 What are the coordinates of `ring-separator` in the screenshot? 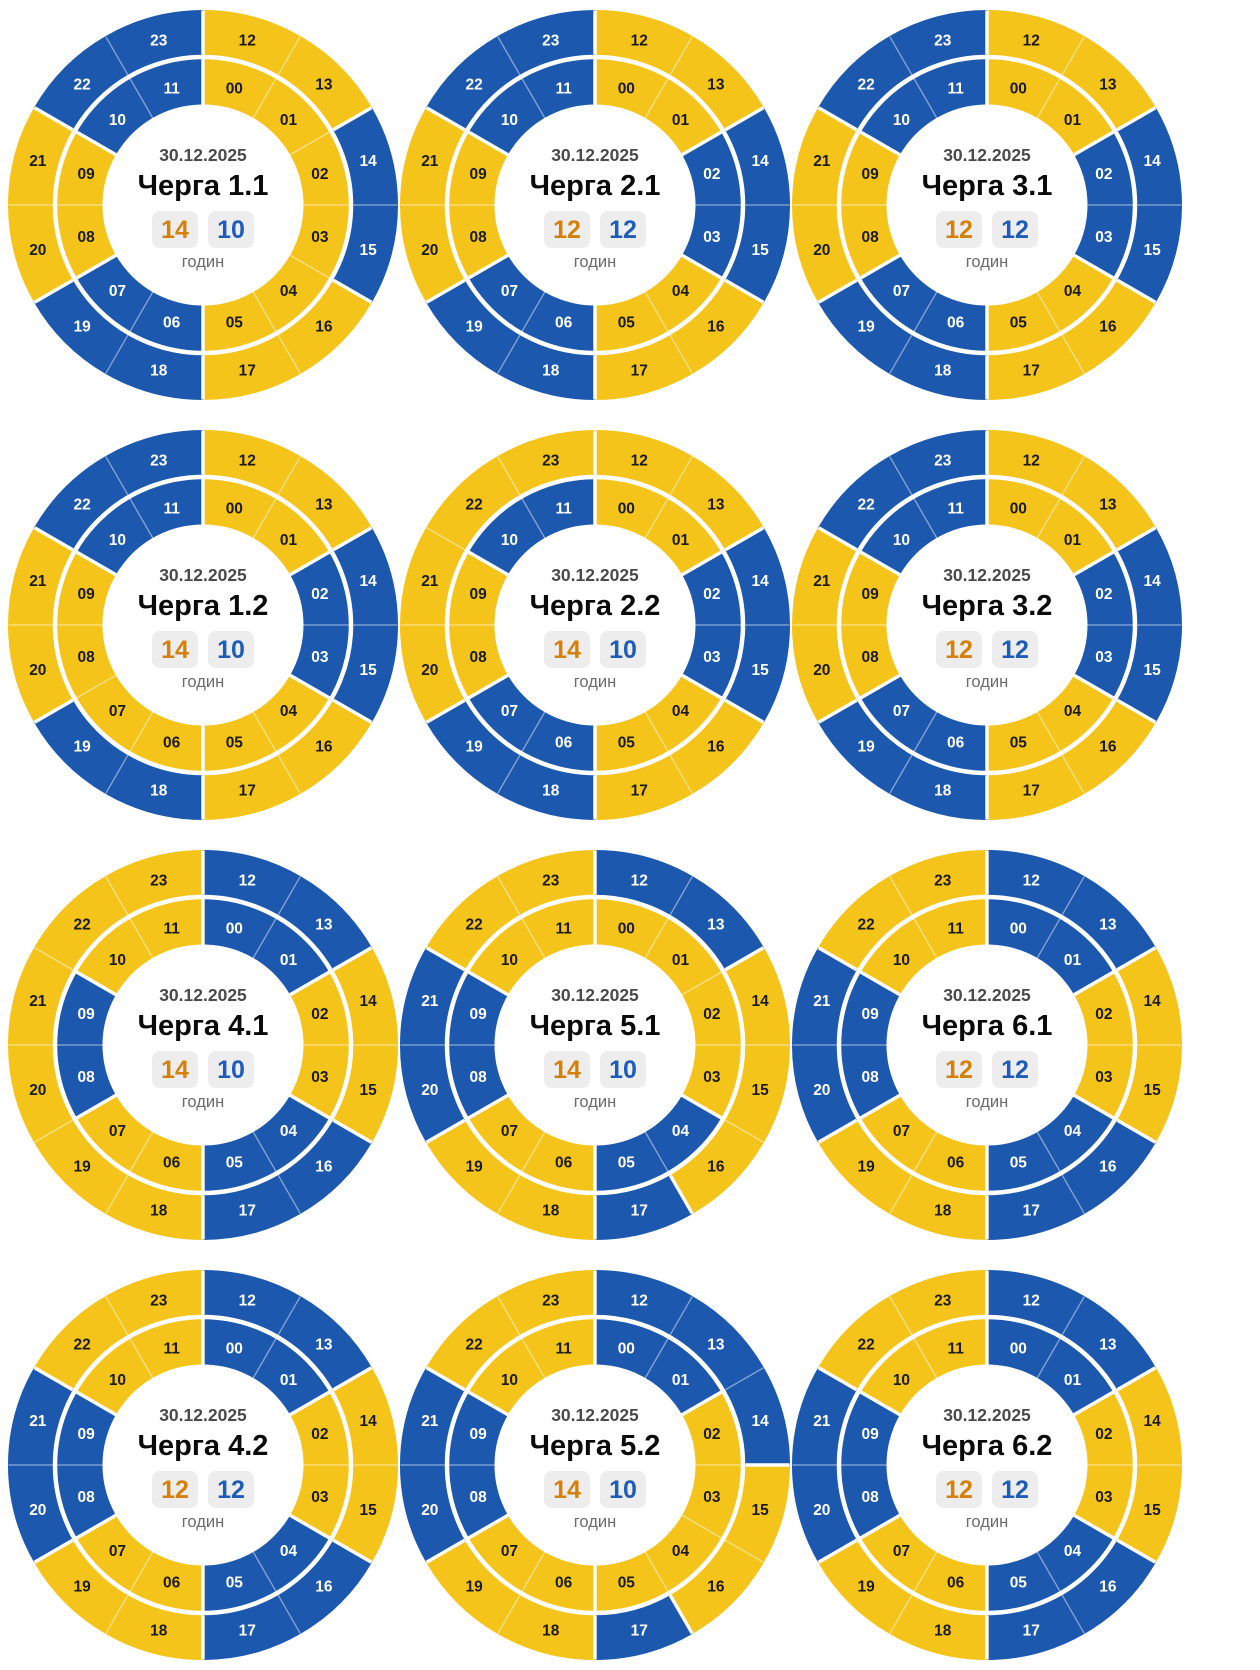 It's located at (595, 1045).